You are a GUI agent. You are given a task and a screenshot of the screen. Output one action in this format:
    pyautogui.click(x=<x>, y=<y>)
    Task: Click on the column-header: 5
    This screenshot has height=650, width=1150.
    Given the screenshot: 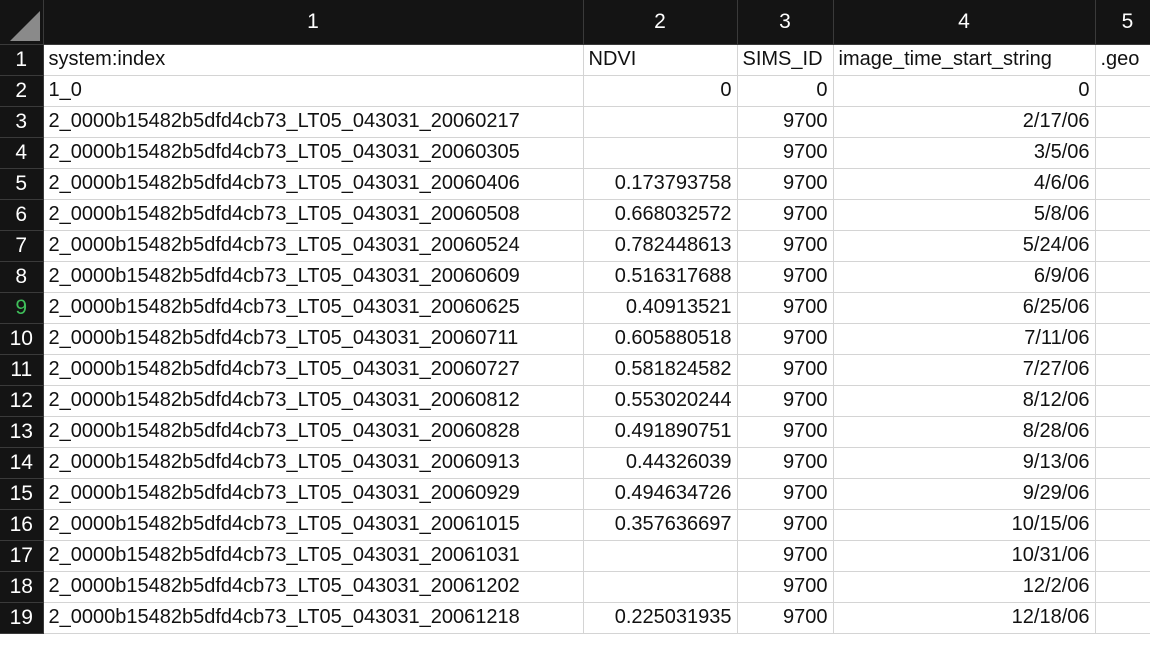 What is the action you would take?
    pyautogui.click(x=1122, y=22)
    